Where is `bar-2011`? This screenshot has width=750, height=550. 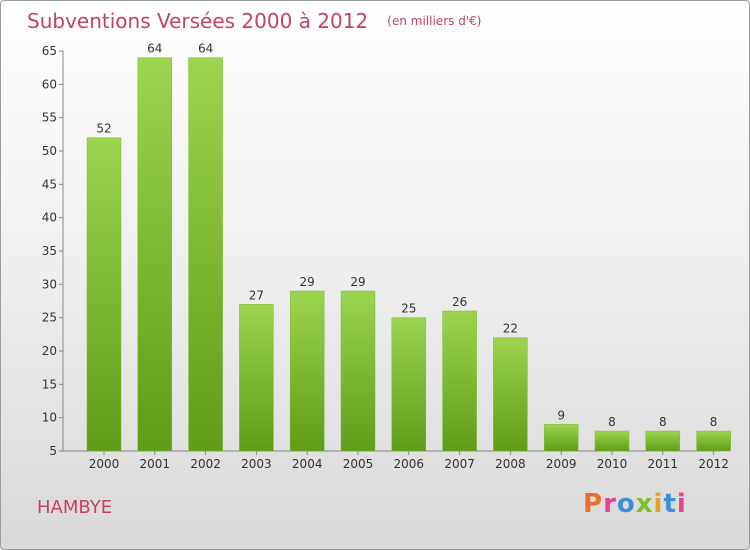 bar-2011 is located at coordinates (663, 441).